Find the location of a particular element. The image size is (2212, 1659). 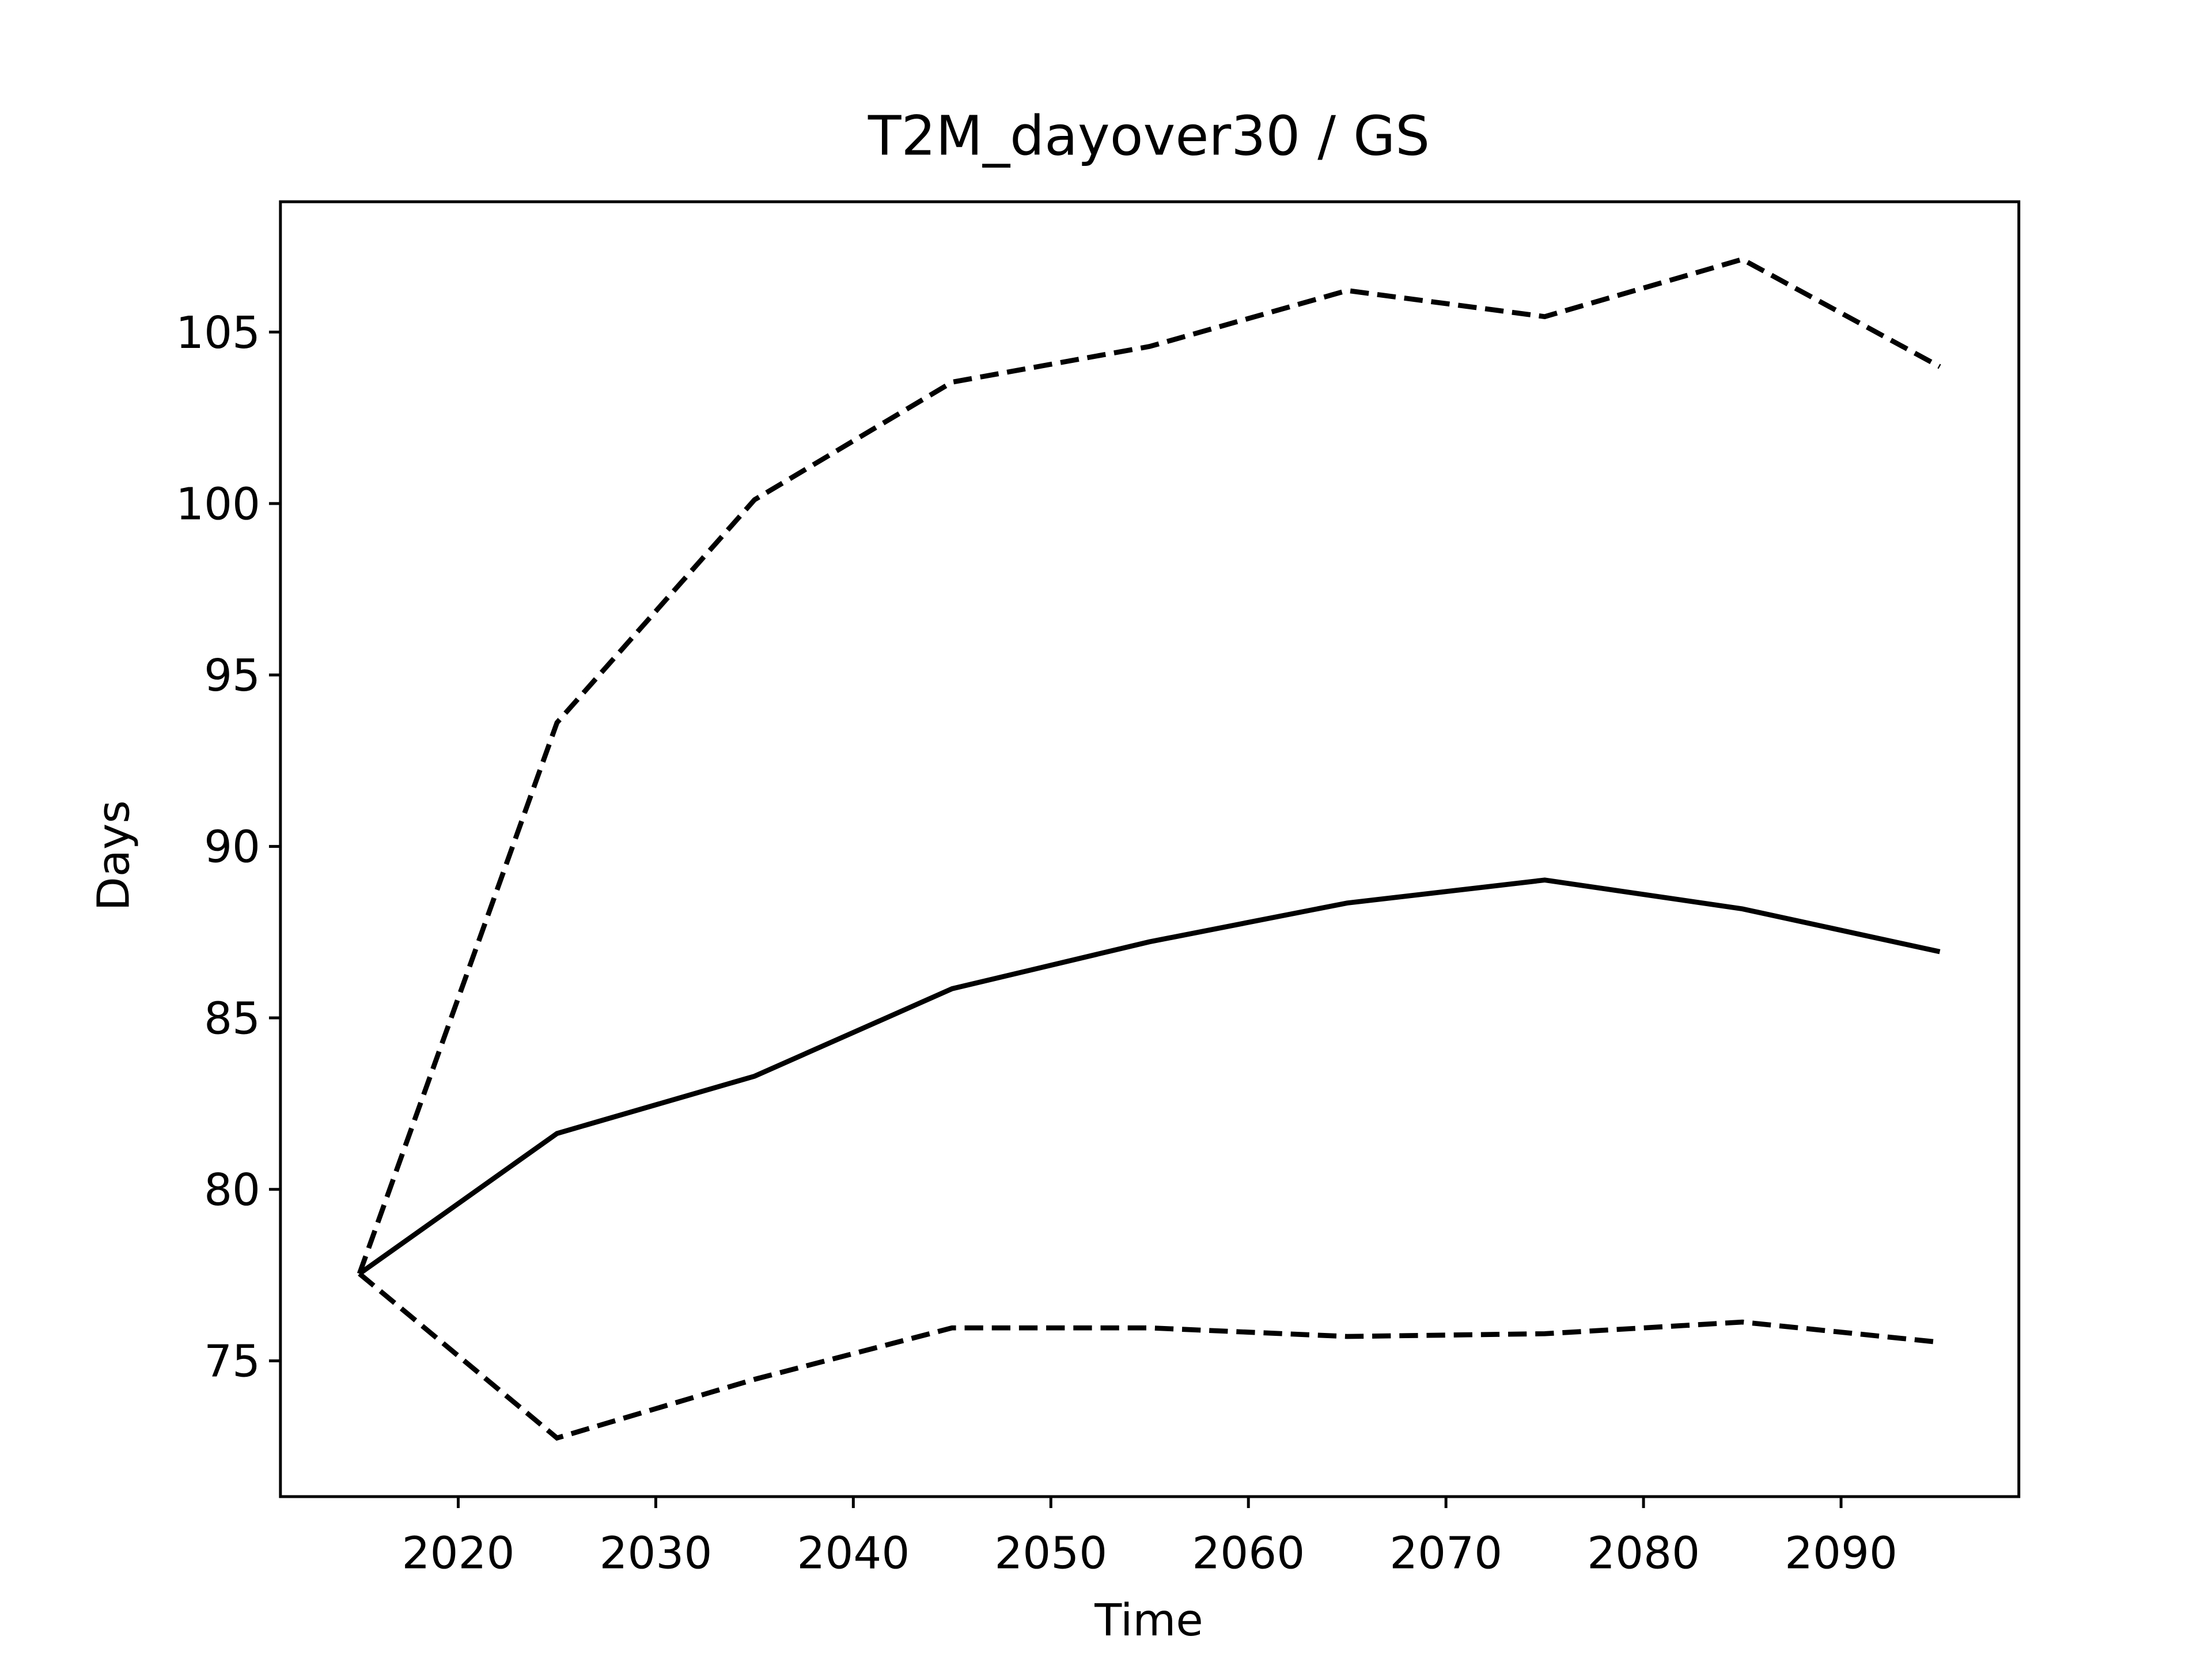

y-axis-label: Days is located at coordinates (114, 855).